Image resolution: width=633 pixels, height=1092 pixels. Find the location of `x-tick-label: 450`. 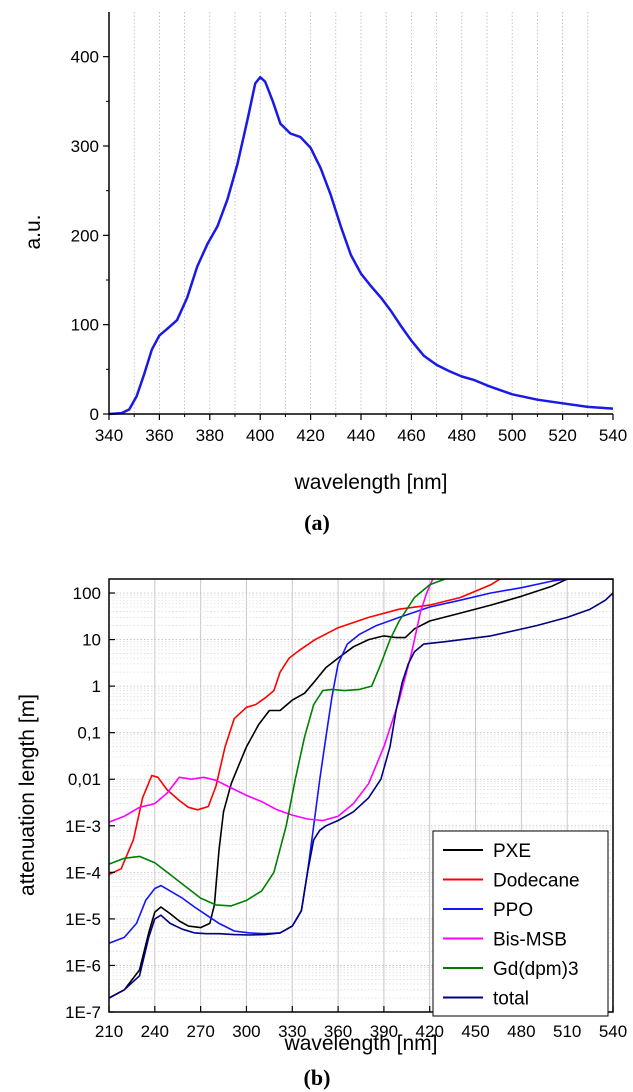

x-tick-label: 450 is located at coordinates (475, 1031).